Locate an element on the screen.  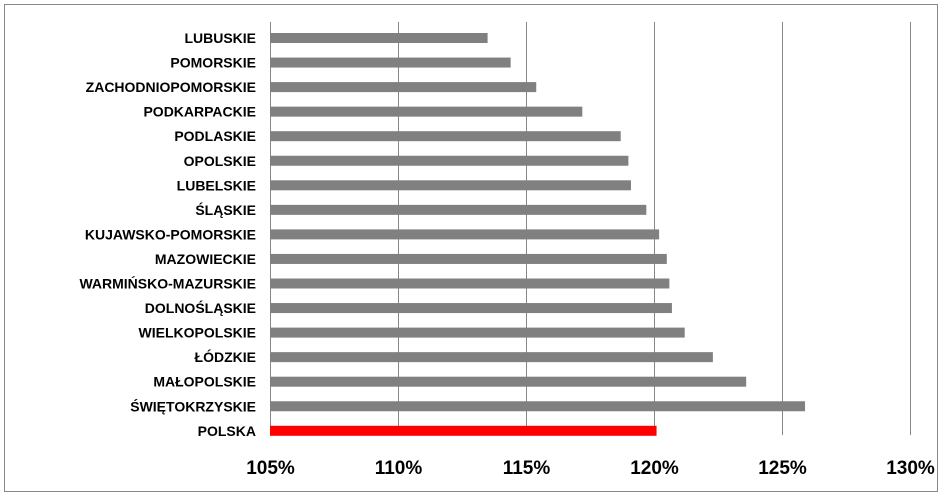
x-tick-label: 115% is located at coordinates (527, 468).